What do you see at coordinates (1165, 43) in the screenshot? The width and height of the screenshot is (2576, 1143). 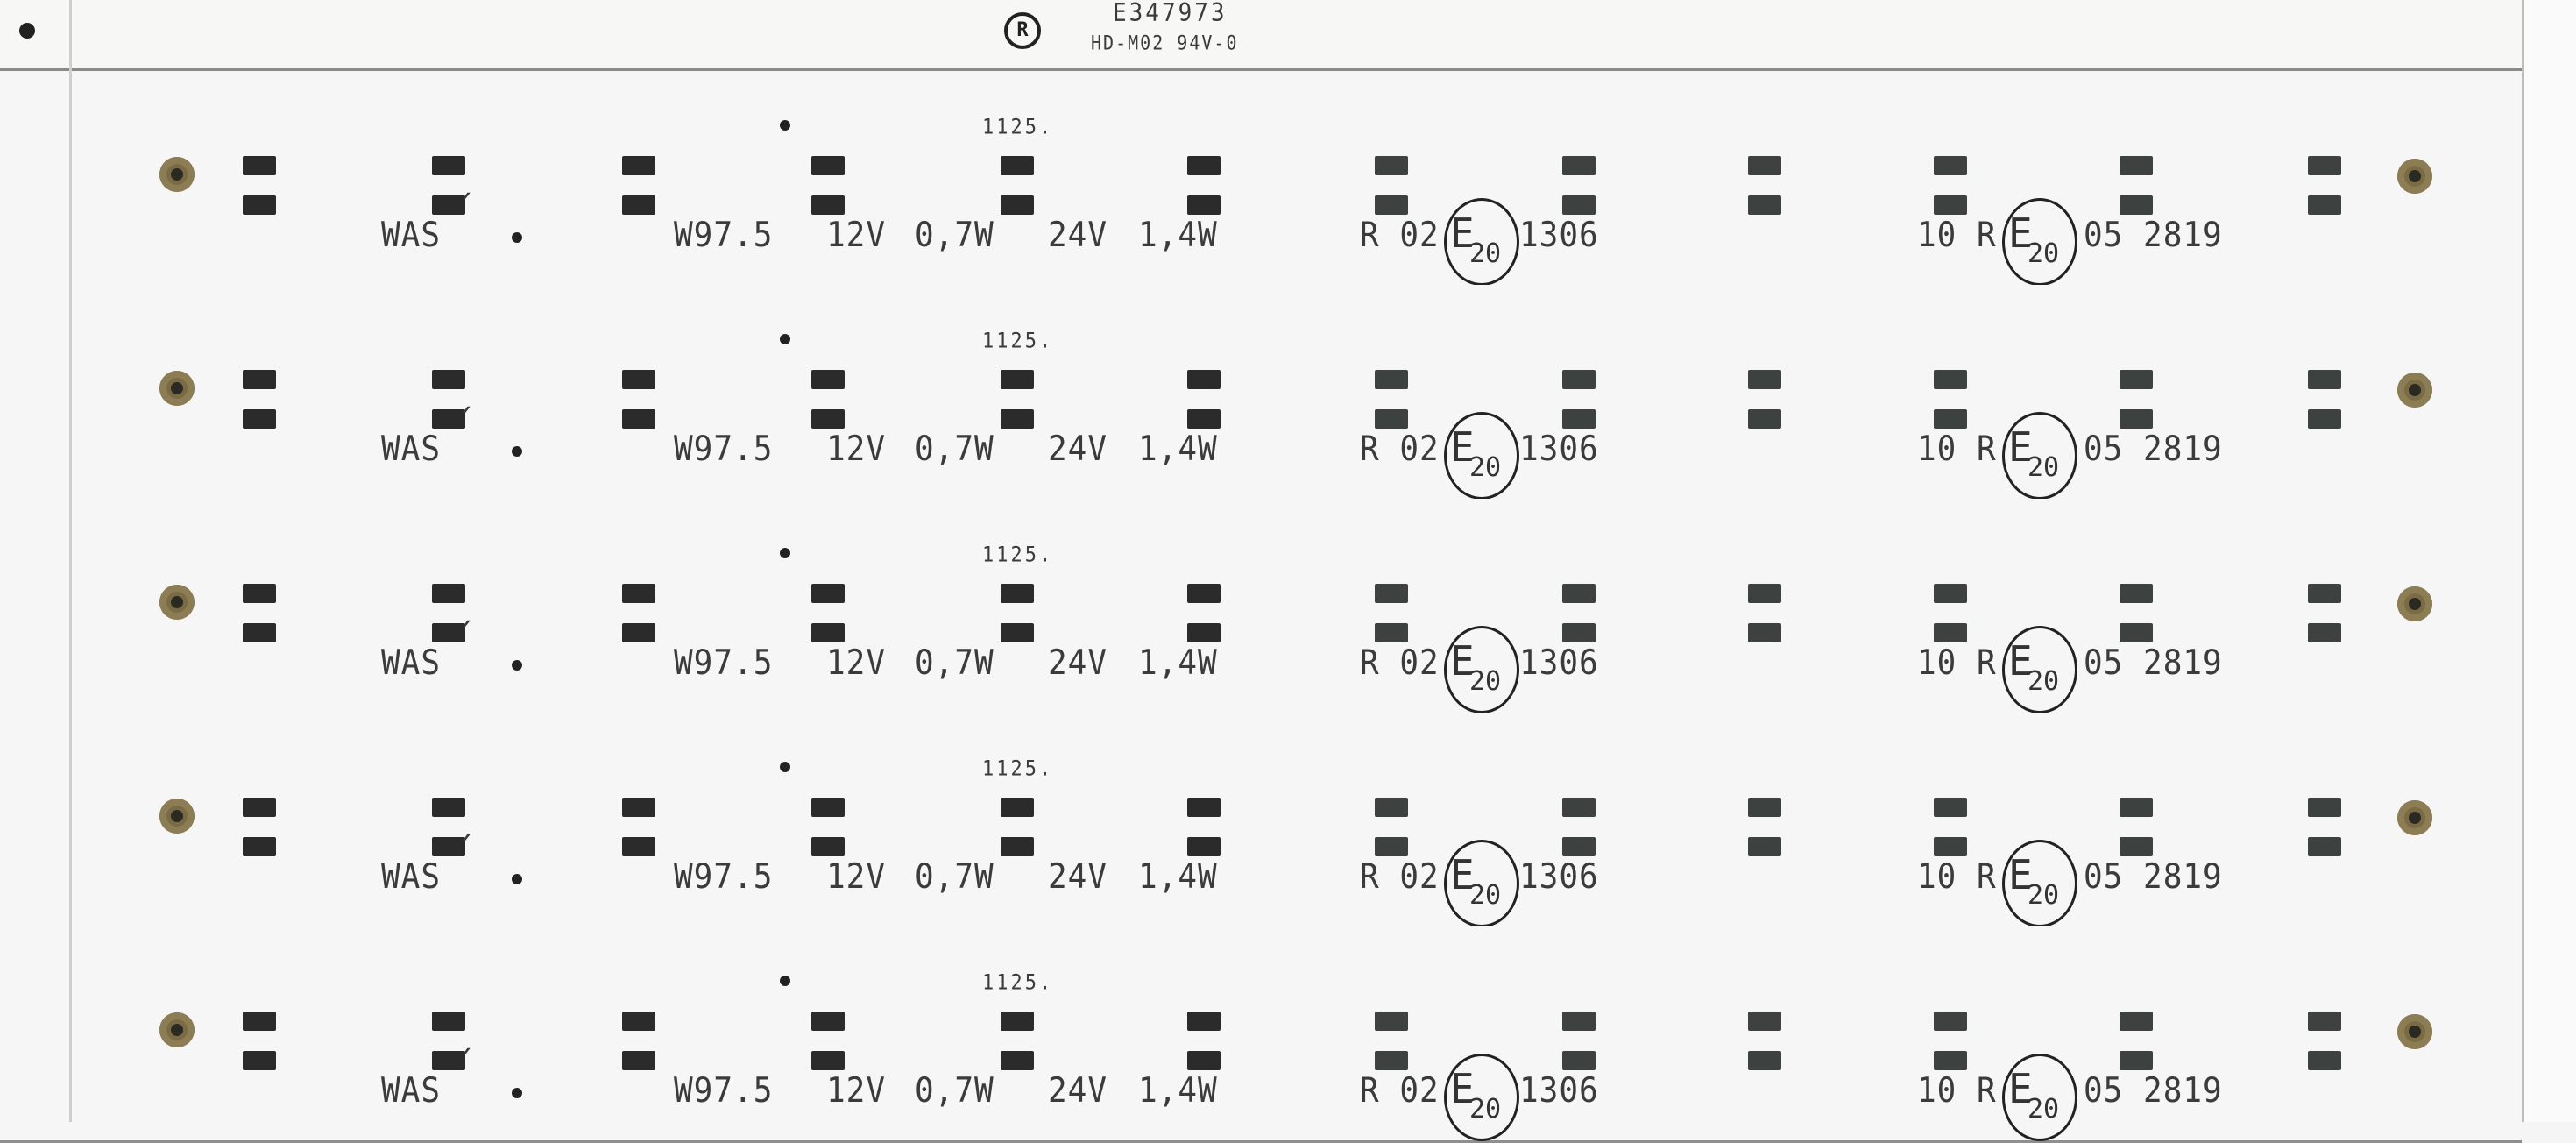 I see `material-rating: HD-M02 94V-0` at bounding box center [1165, 43].